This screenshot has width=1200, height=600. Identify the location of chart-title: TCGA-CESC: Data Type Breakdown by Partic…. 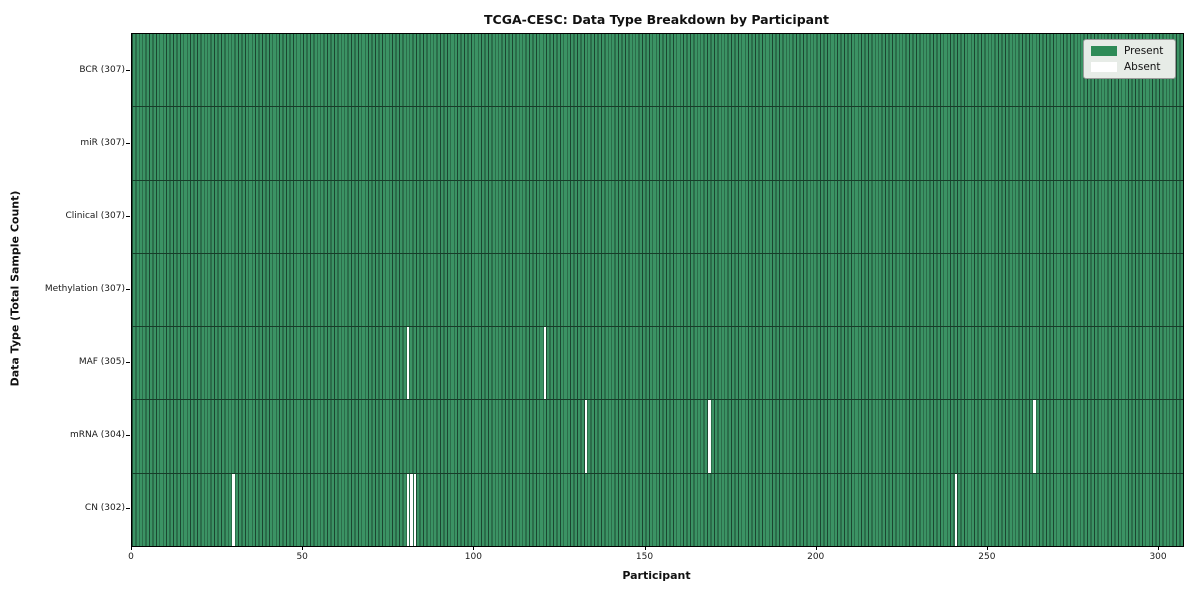
(656, 19).